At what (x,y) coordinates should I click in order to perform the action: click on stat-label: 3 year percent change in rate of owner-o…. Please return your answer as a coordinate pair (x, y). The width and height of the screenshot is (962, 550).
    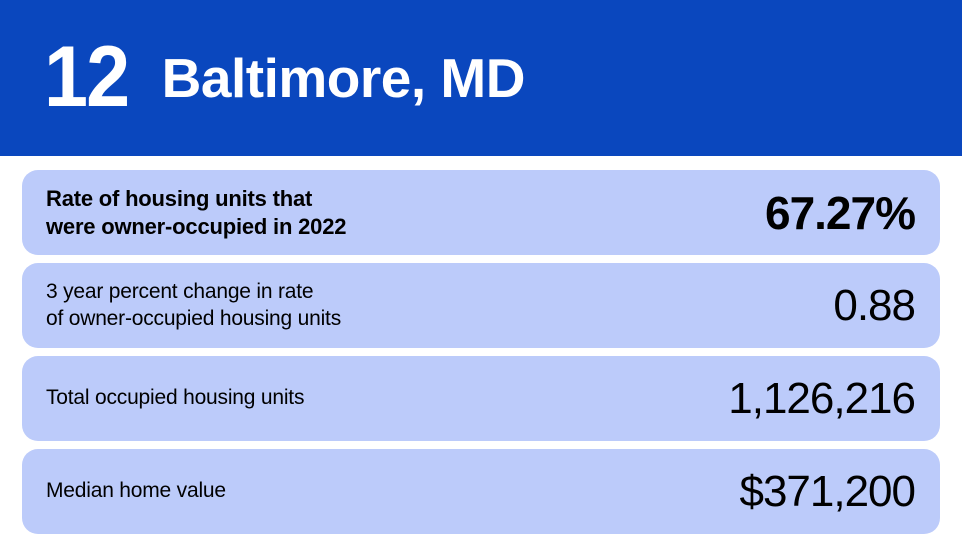
    Looking at the image, I should click on (193, 305).